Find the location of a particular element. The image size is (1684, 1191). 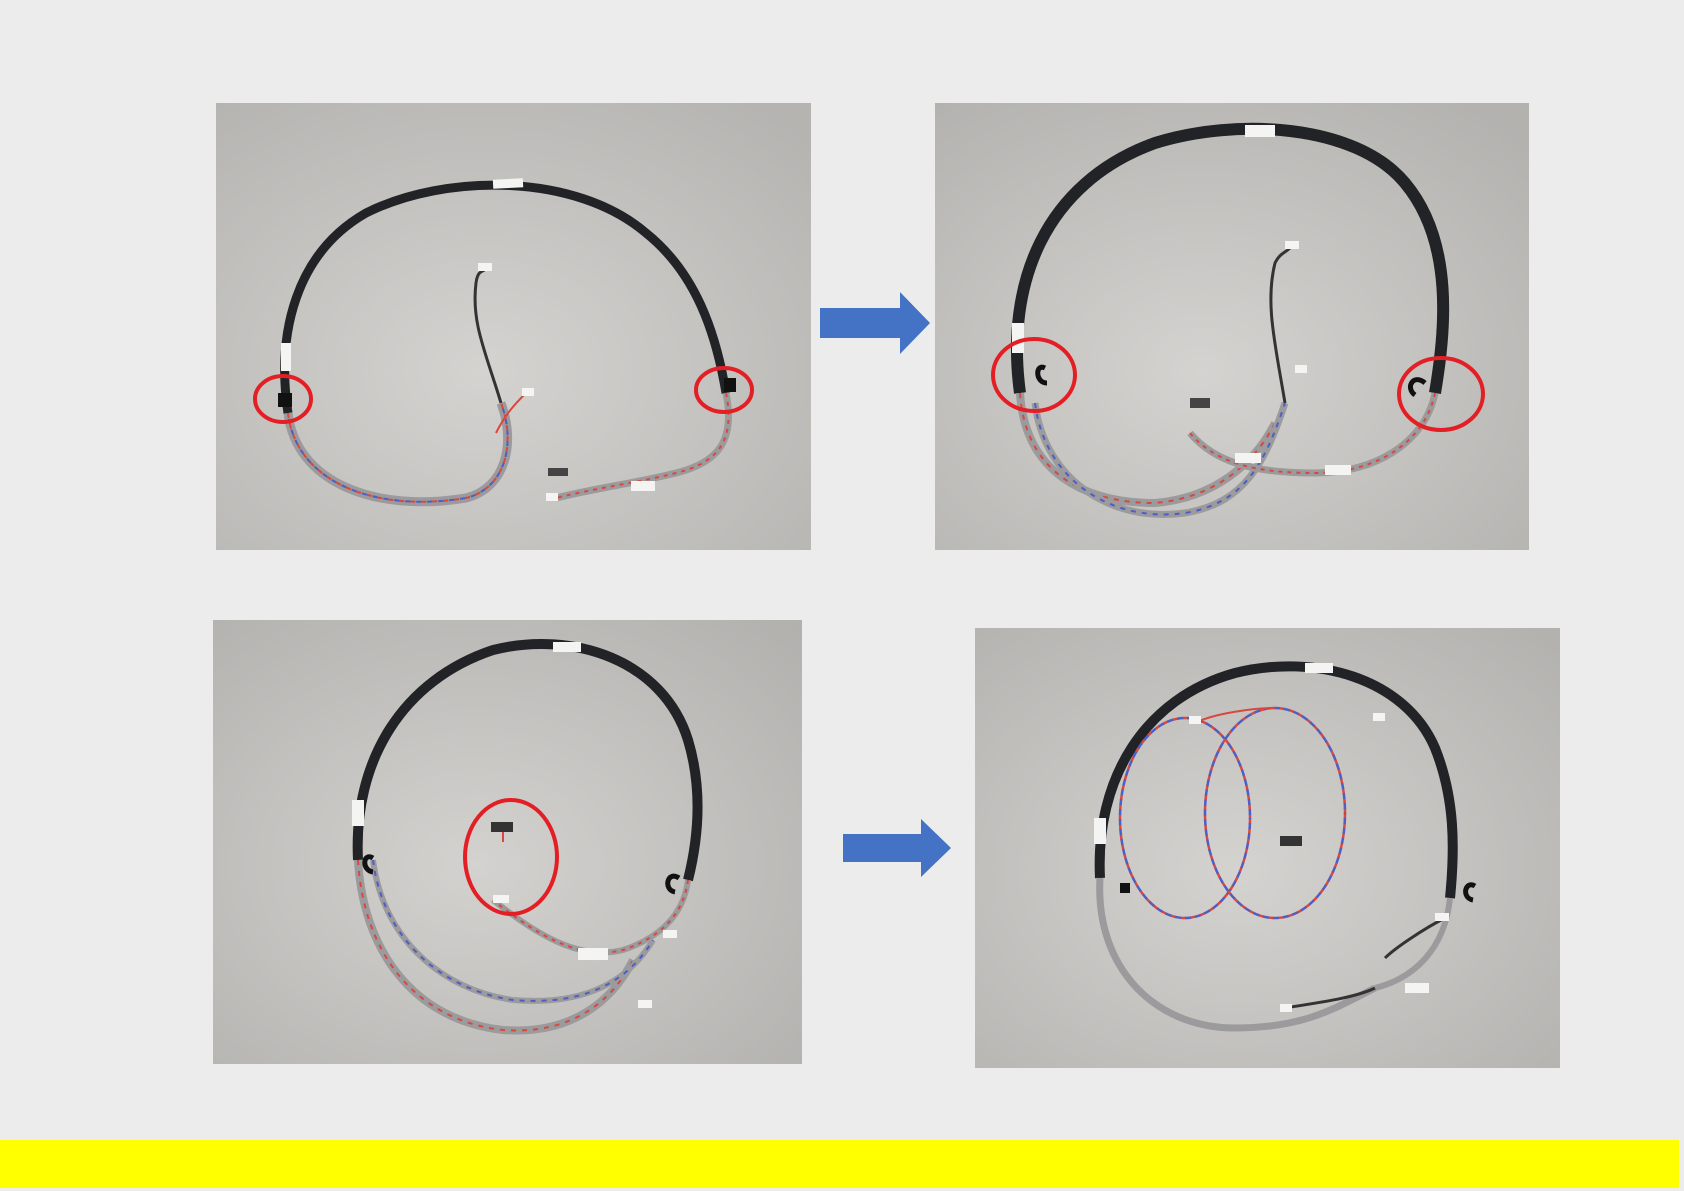

photo-top-right is located at coordinates (1232, 326).